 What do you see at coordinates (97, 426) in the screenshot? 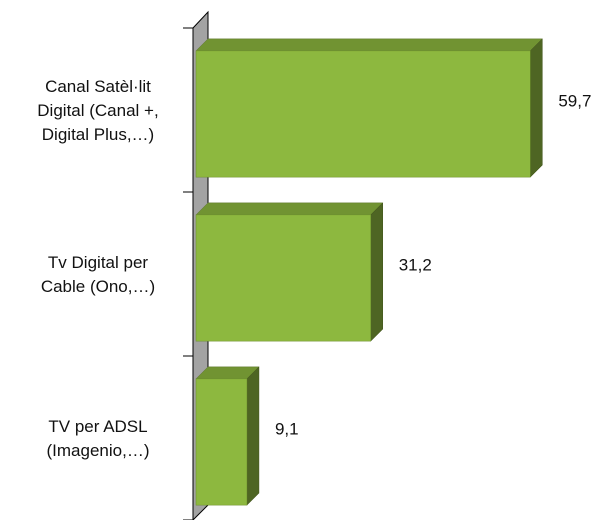
I see `category-label-line: TV per ADSL` at bounding box center [97, 426].